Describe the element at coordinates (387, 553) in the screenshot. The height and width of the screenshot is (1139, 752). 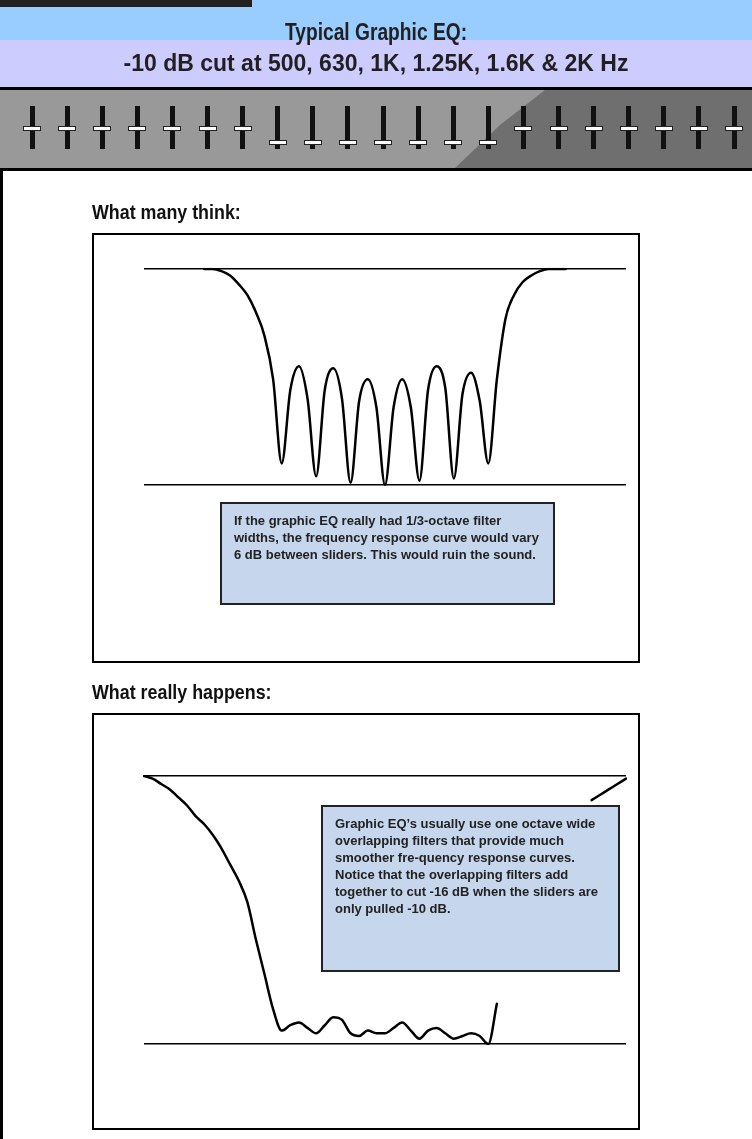
I see `text: If the graphic EQ really had 1/3-octave filter widths, the frequency response curve would vary 6 dB between sliders. This would ruin the sound.` at that location.